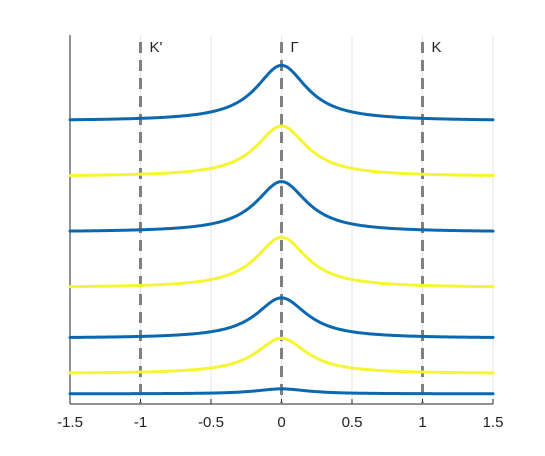 The image size is (545, 456). I want to click on x-tick-labels: -1.5 -1 -0.5 0 0.5 1 1.5, so click(280, 422).